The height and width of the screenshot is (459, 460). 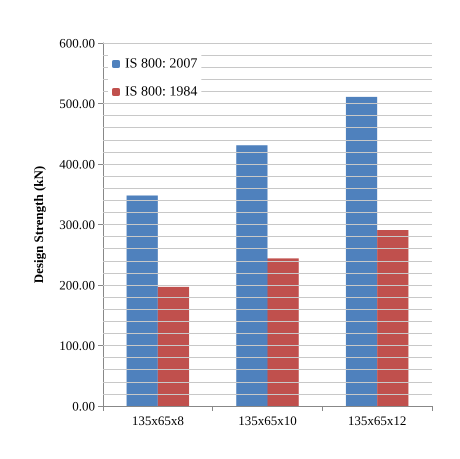 I want to click on legend-label: IS 800: 2007, so click(x=161, y=64).